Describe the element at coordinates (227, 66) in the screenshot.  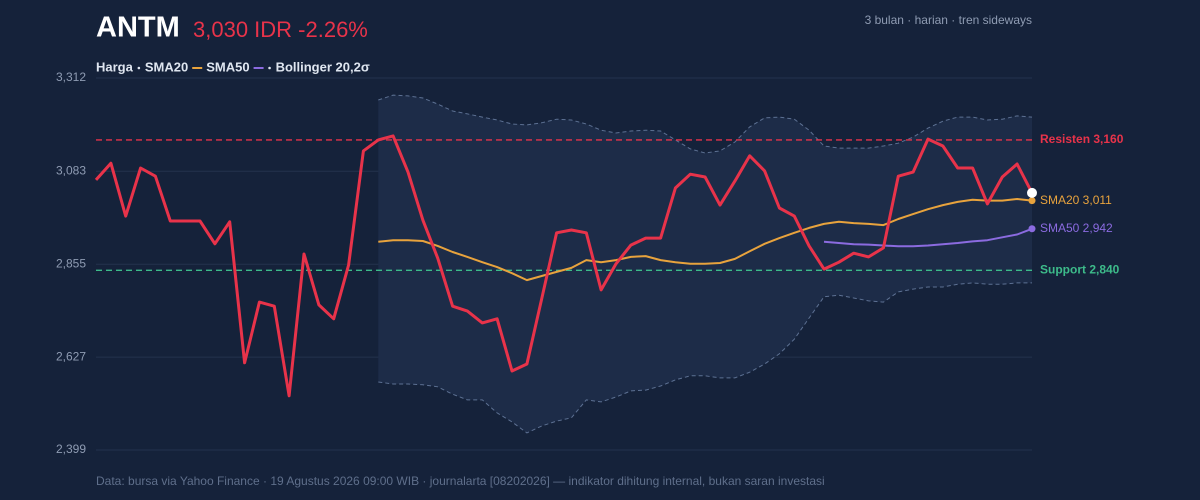
I see `legend-label: SMA50` at that location.